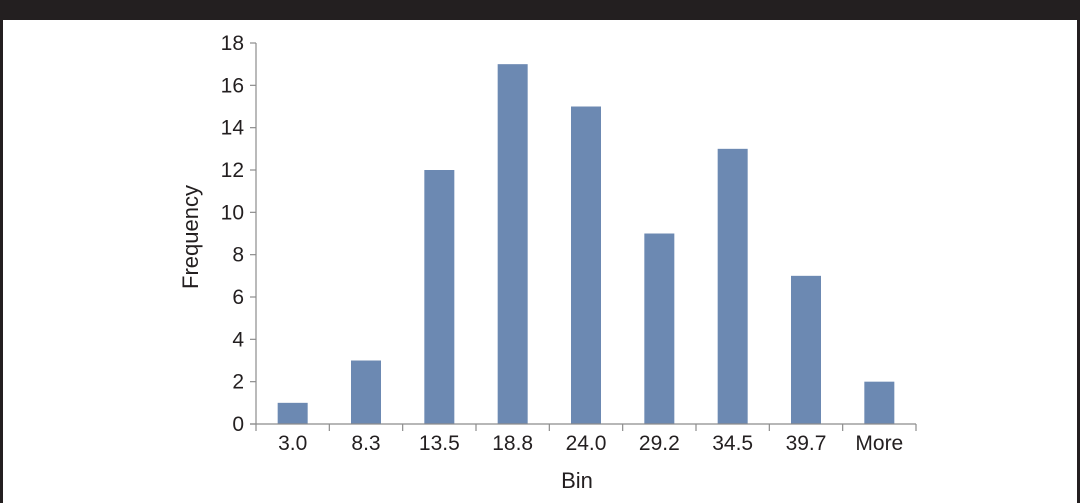 The width and height of the screenshot is (1080, 503). I want to click on x-ticks-group: 3.0 8.3 13.5 18.8 24.0 29.2 34.5 39.7 More, so click(586, 439).